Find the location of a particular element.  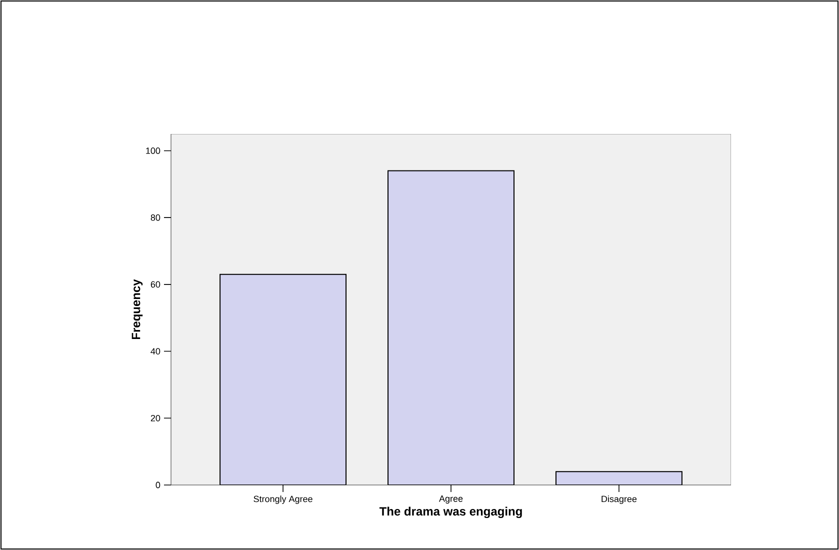

y-tick-label: 40 is located at coordinates (155, 351).